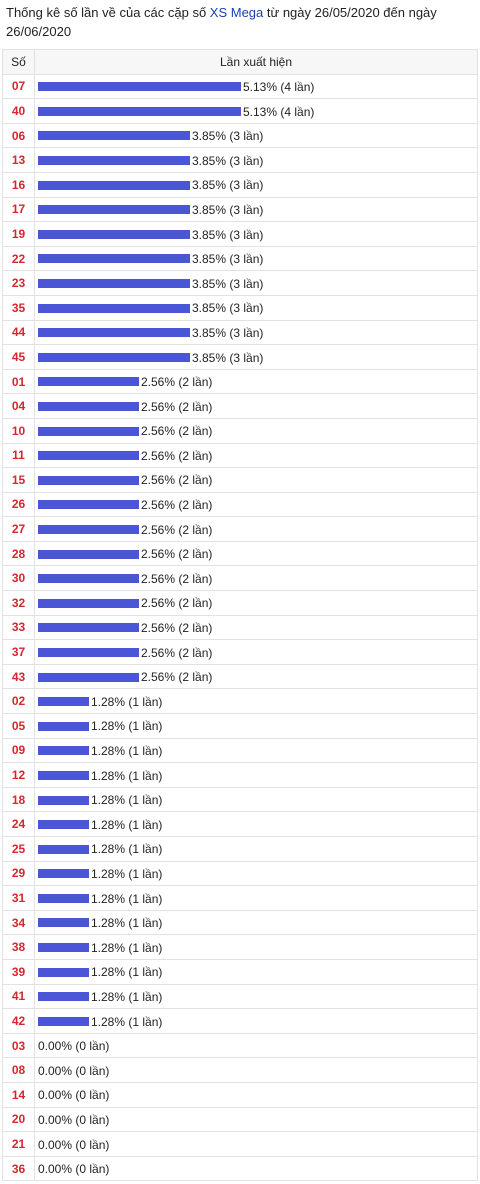 This screenshot has width=480, height=1184. What do you see at coordinates (18, 996) in the screenshot?
I see `number-cell: 41` at bounding box center [18, 996].